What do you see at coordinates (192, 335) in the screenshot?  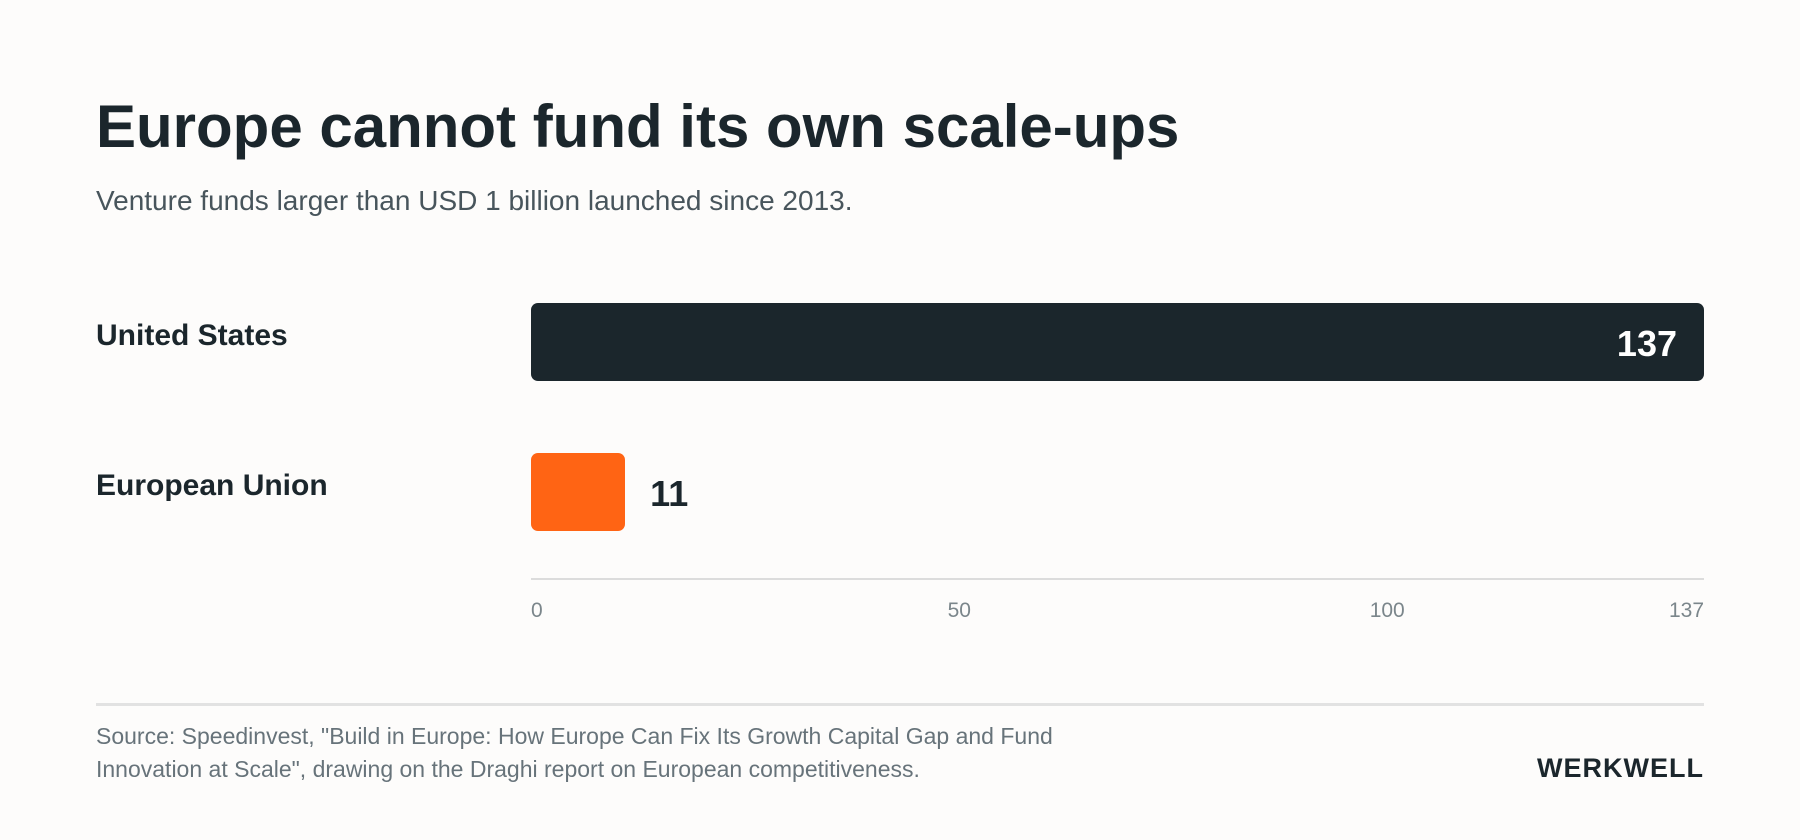 I see `category-label-united-states: United States` at bounding box center [192, 335].